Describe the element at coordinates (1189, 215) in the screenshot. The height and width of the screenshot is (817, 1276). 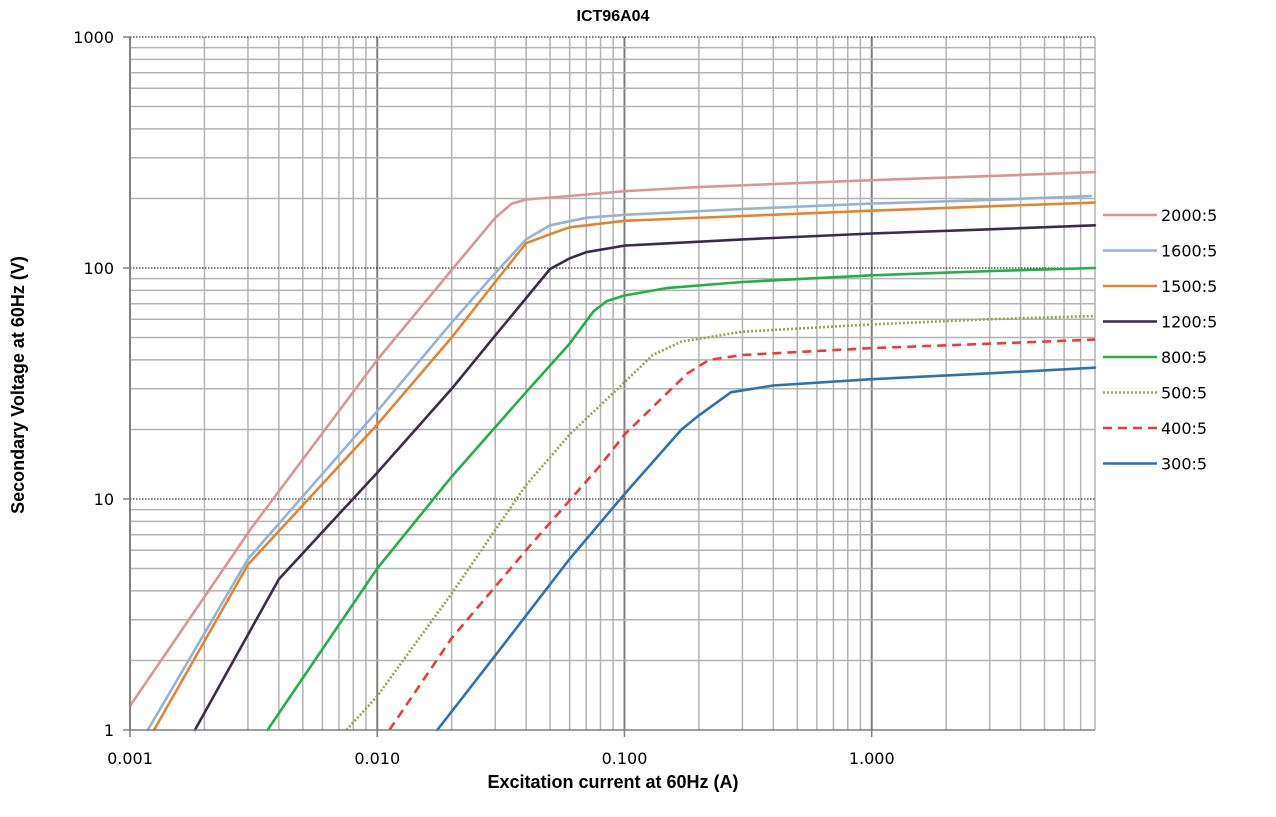
I see `legend-label: 2000:5` at that location.